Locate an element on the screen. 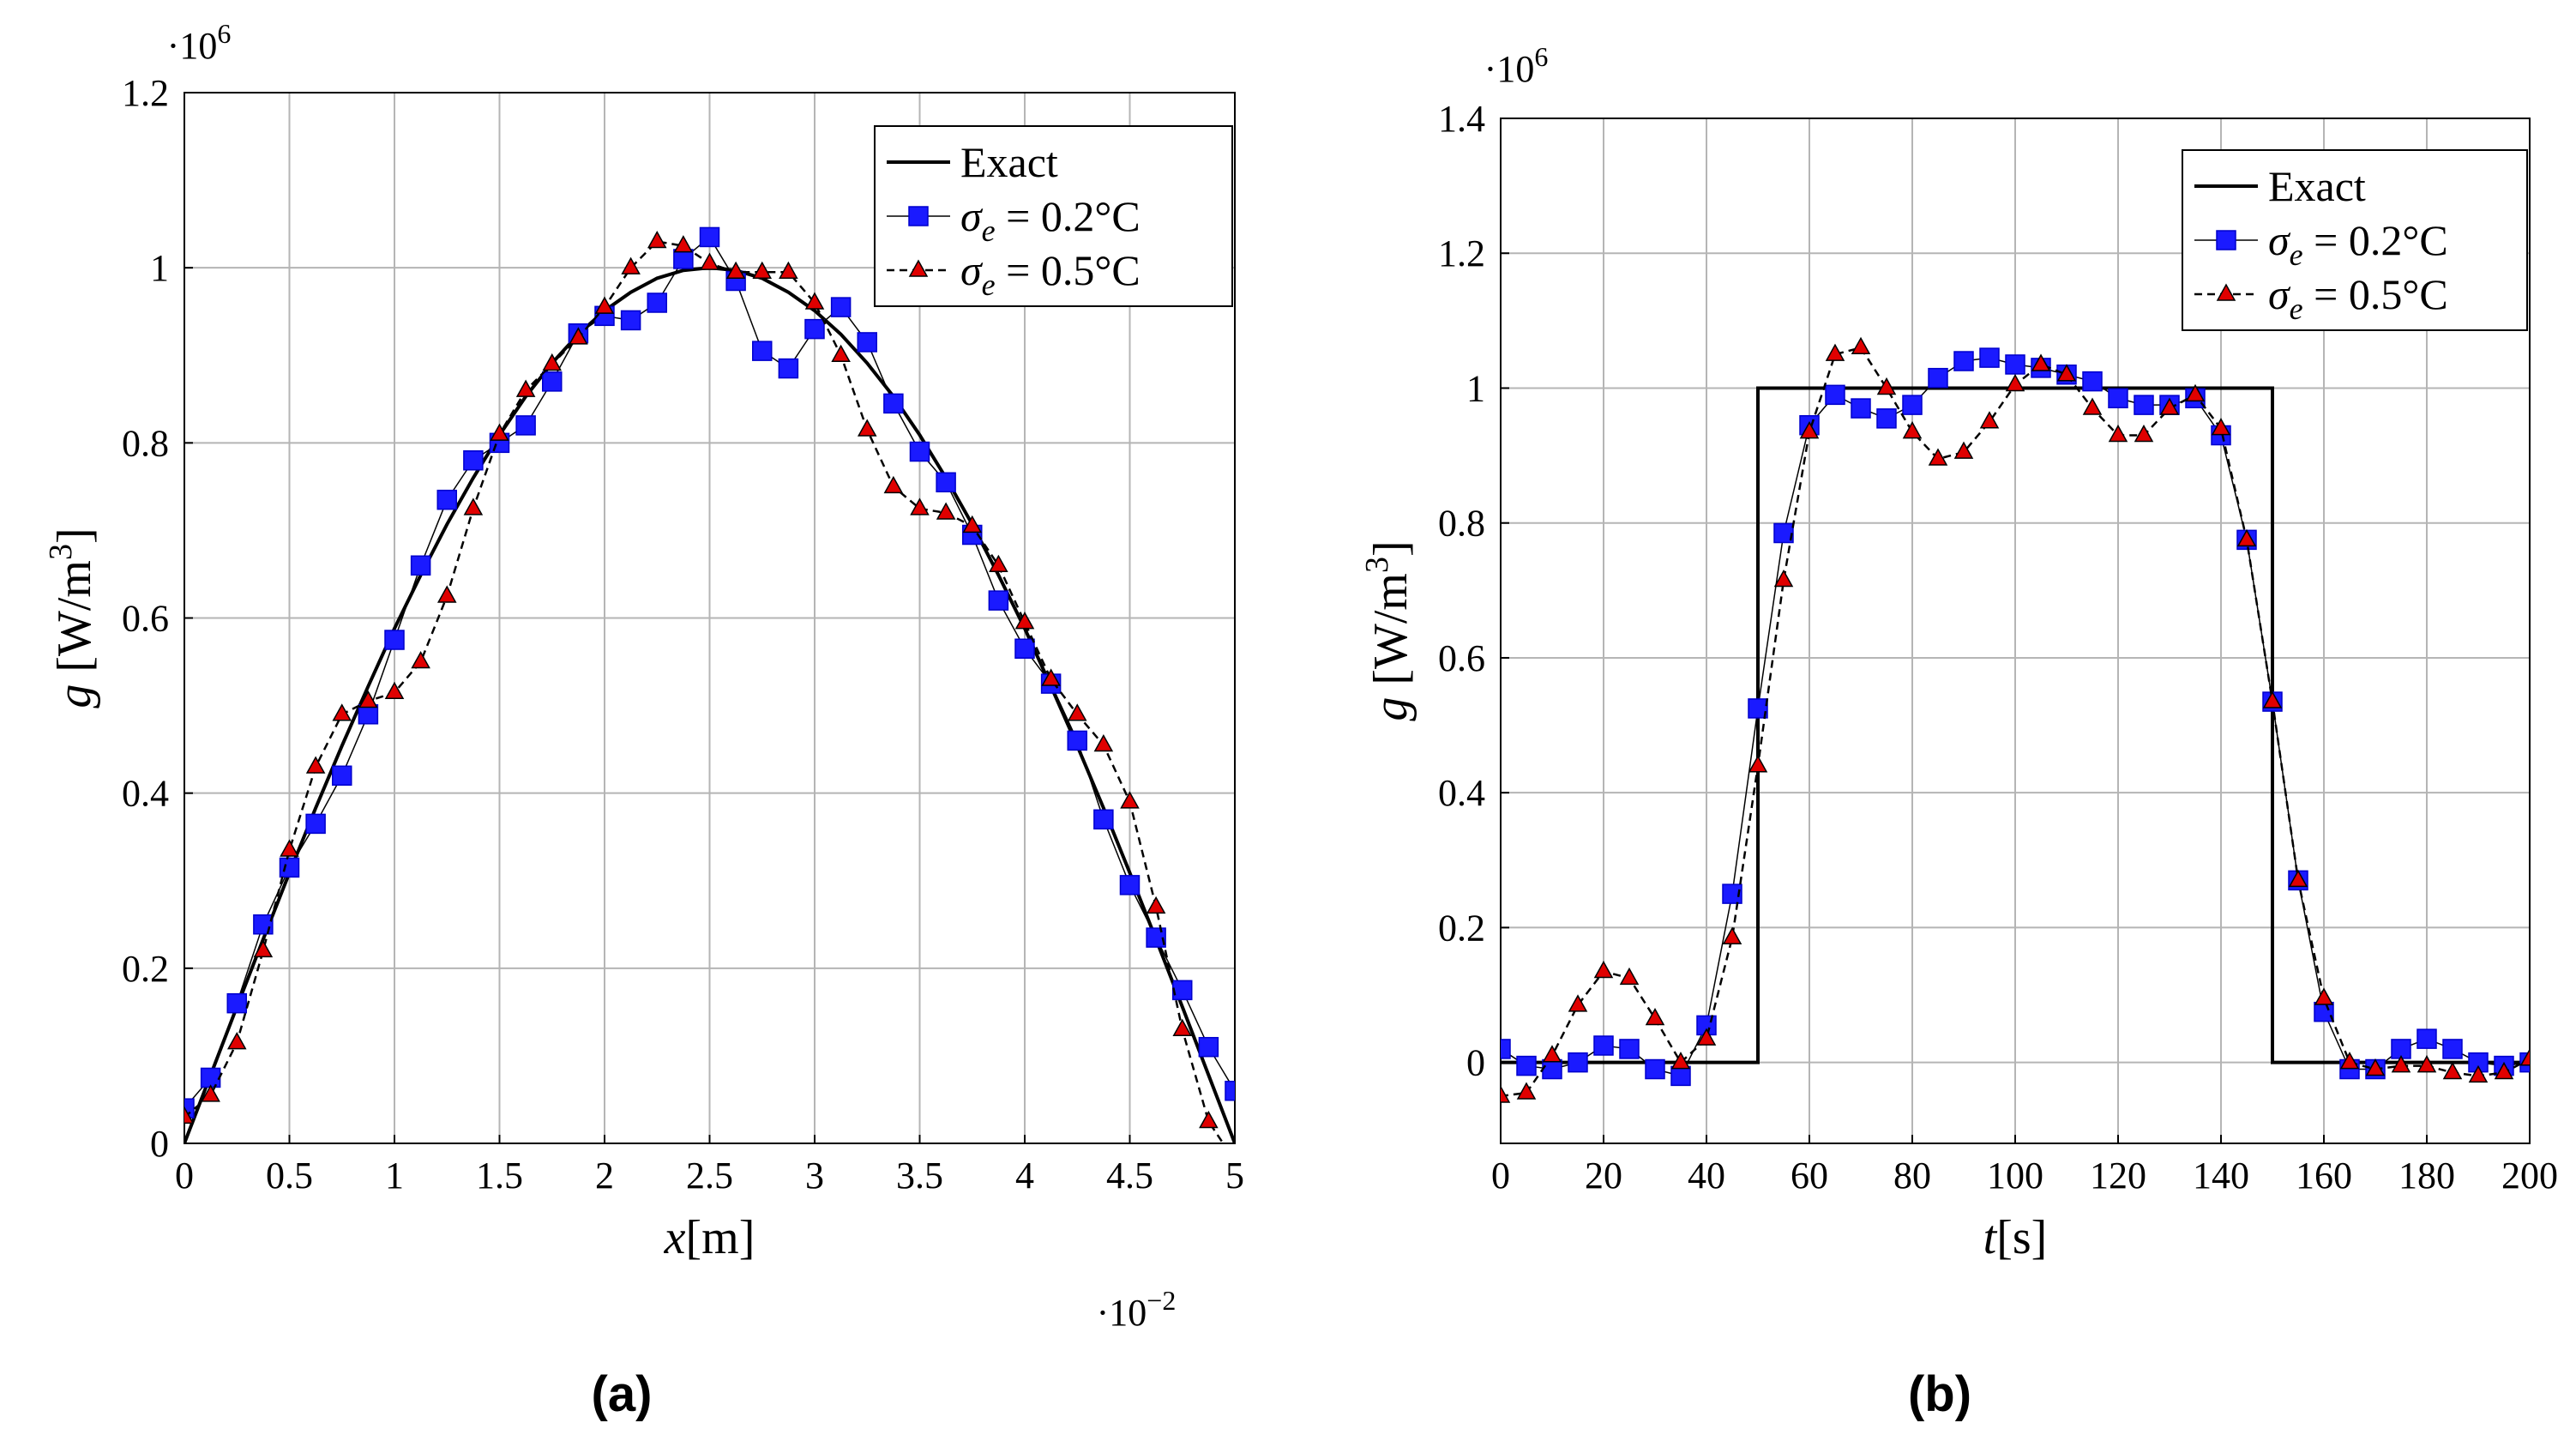 The image size is (2576, 1435). x-tick-label: 3.5 is located at coordinates (919, 1176).